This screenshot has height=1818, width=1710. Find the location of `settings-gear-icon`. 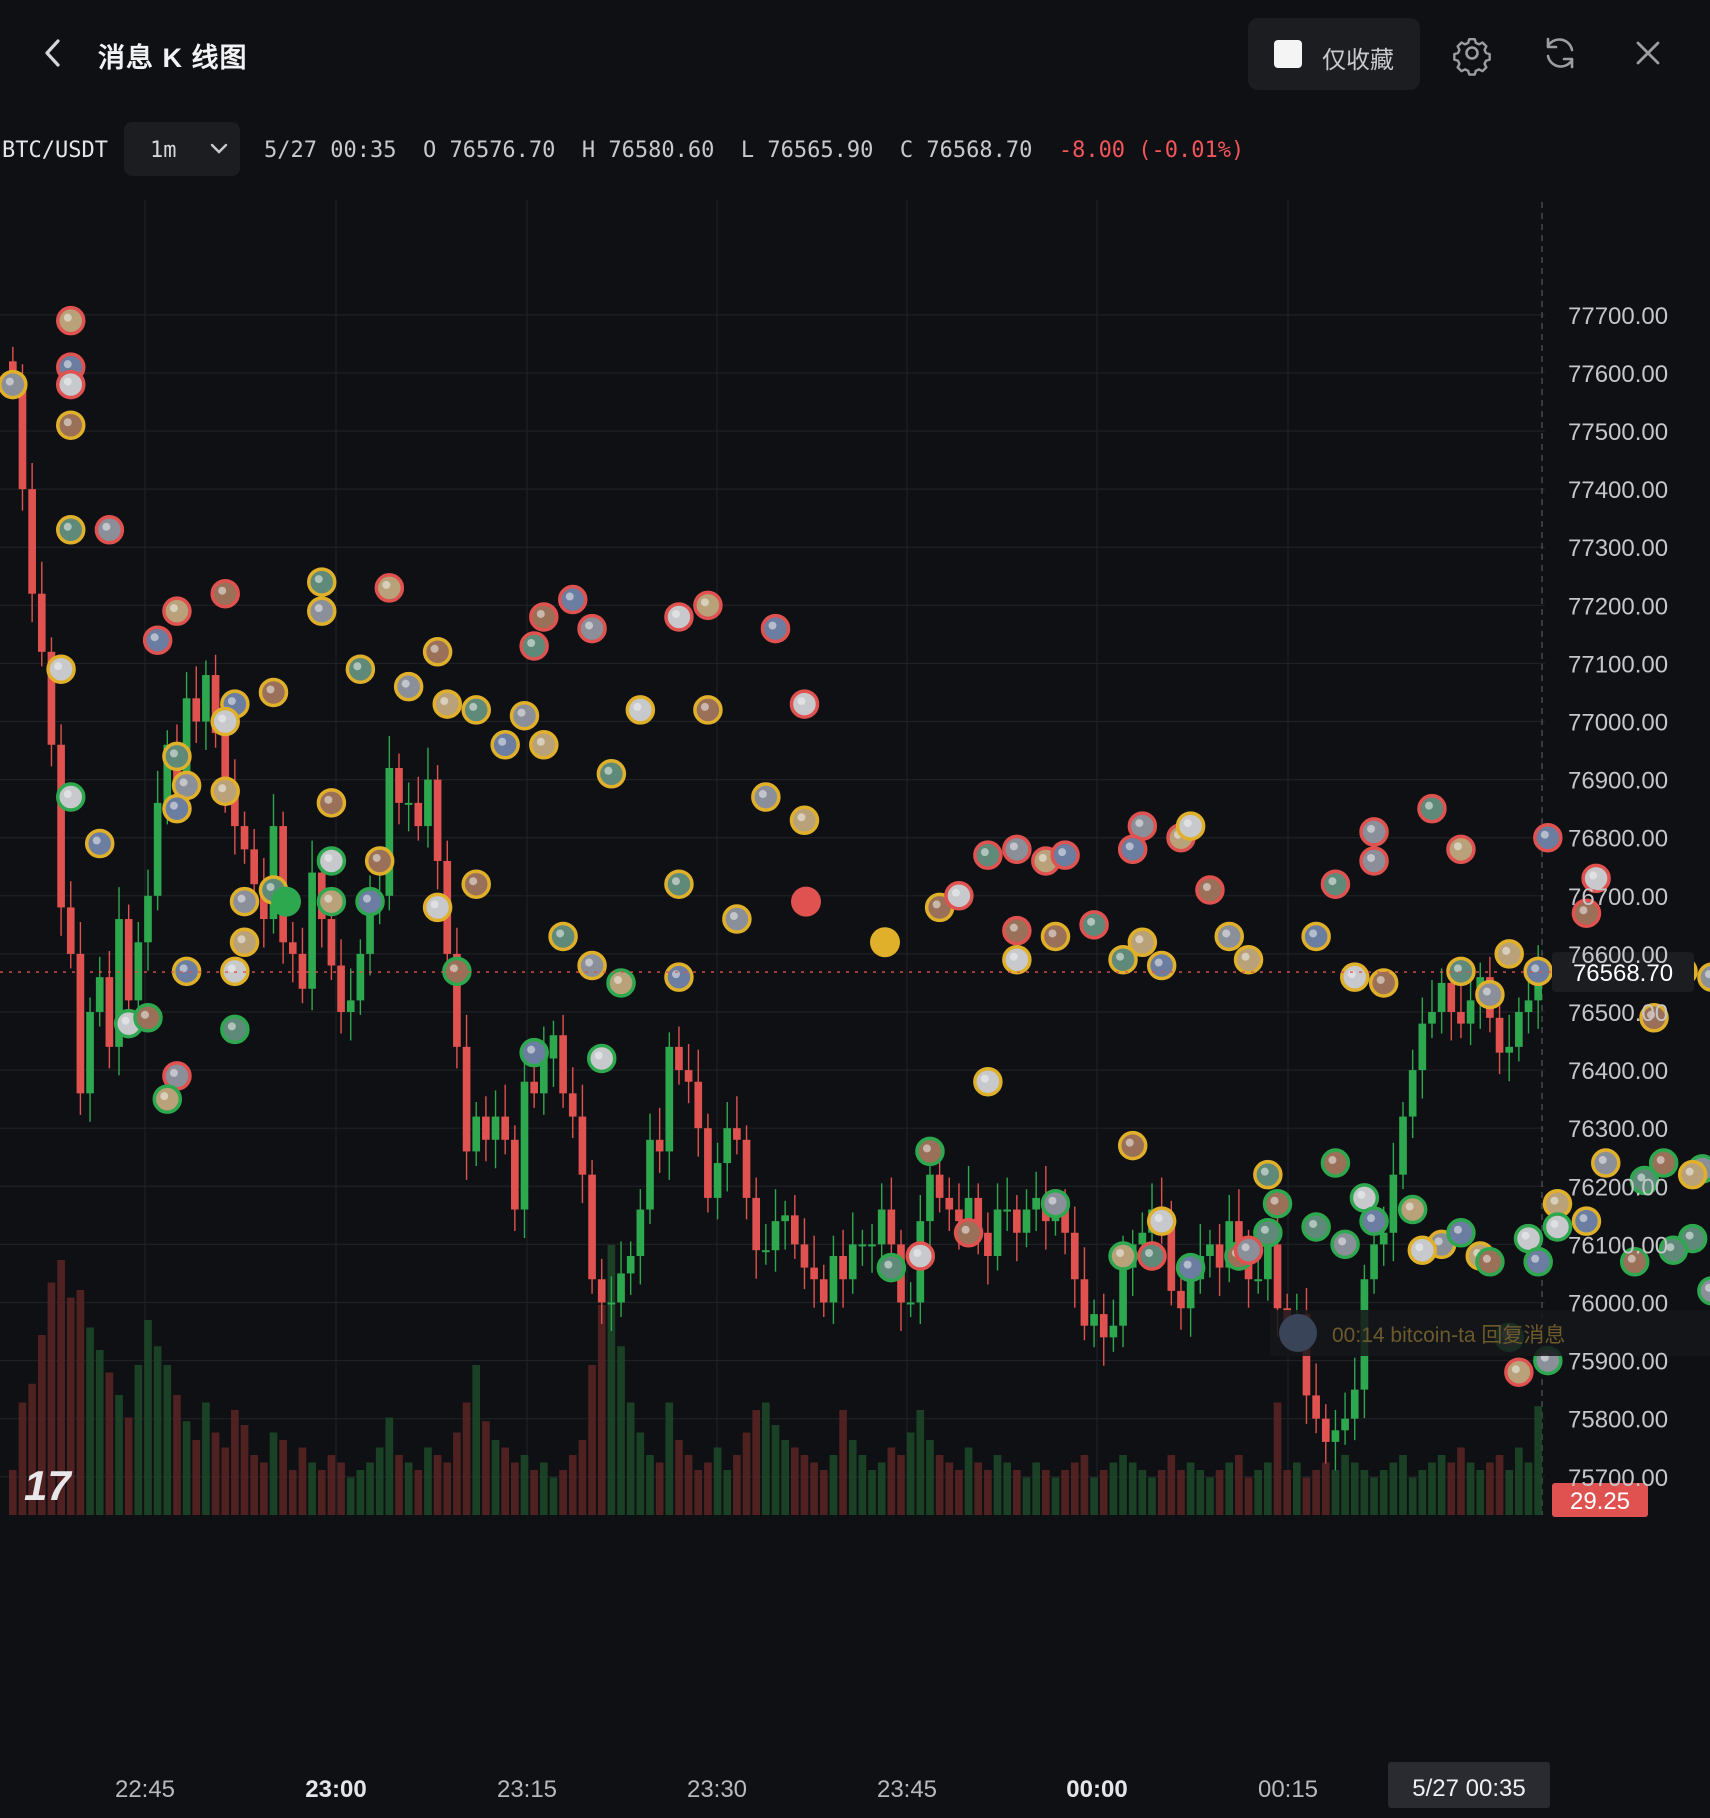

settings-gear-icon is located at coordinates (1472, 53).